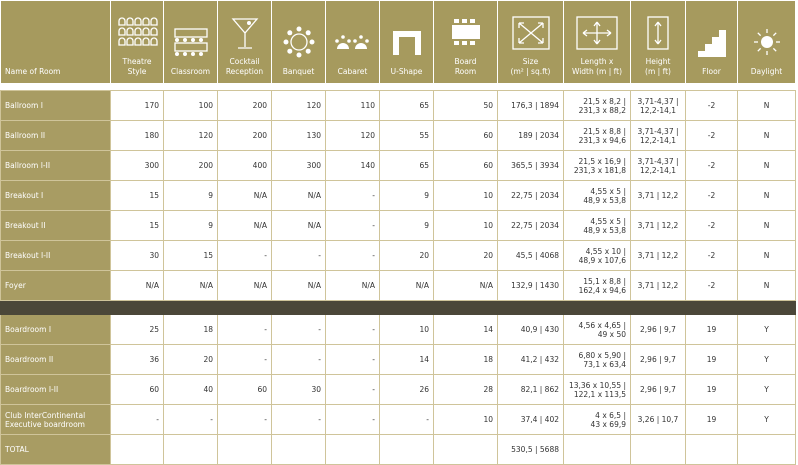  What do you see at coordinates (137, 61) in the screenshot?
I see `text-line: Theatre` at bounding box center [137, 61].